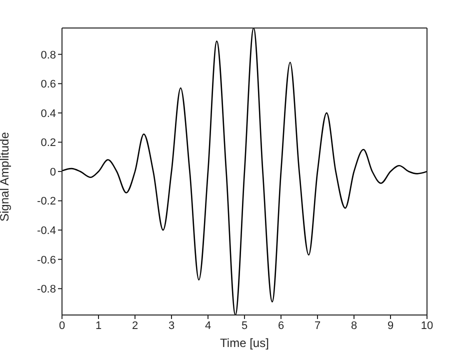  I want to click on y-tick-label: 0.8, so click(48, 55).